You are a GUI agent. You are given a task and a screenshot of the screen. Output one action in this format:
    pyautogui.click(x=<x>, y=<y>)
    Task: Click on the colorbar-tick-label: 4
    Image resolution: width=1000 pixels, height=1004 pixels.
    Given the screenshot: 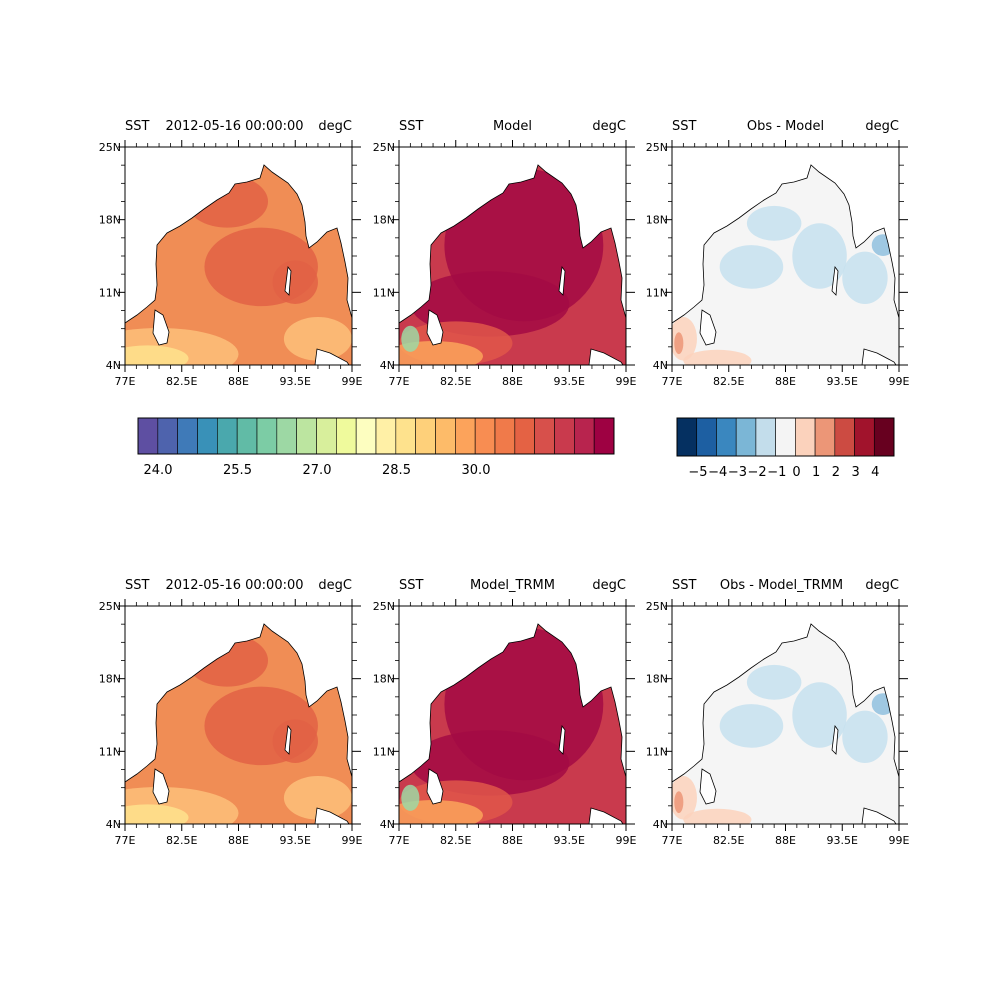 What is the action you would take?
    pyautogui.click(x=875, y=472)
    